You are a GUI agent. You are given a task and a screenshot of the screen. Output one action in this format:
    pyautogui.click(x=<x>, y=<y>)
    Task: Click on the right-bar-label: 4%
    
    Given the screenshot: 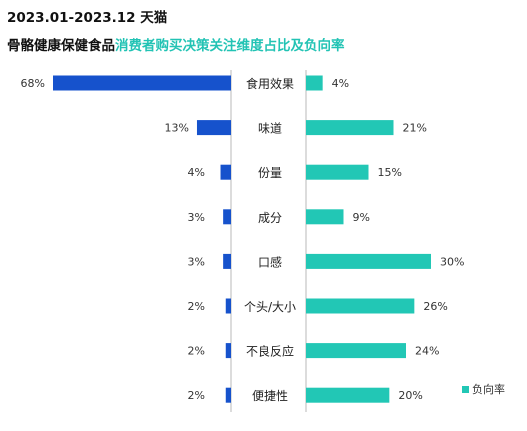 What is the action you would take?
    pyautogui.click(x=340, y=83)
    